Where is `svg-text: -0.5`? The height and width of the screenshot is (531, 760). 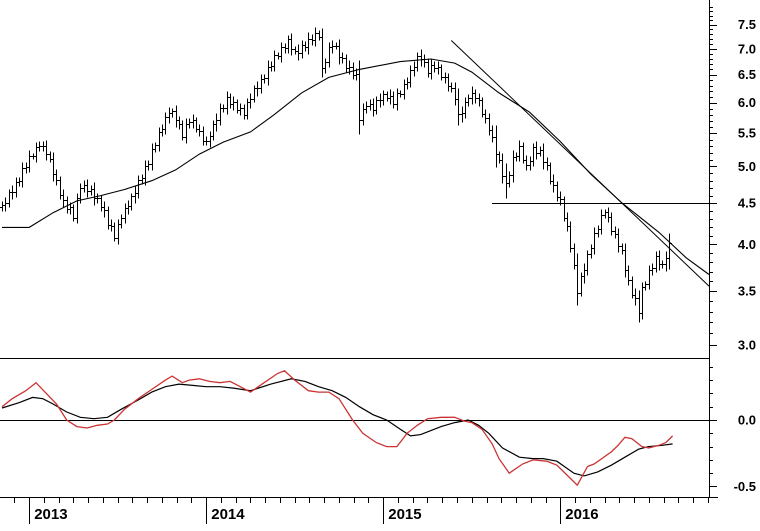 svg-text: -0.5 is located at coordinates (745, 486).